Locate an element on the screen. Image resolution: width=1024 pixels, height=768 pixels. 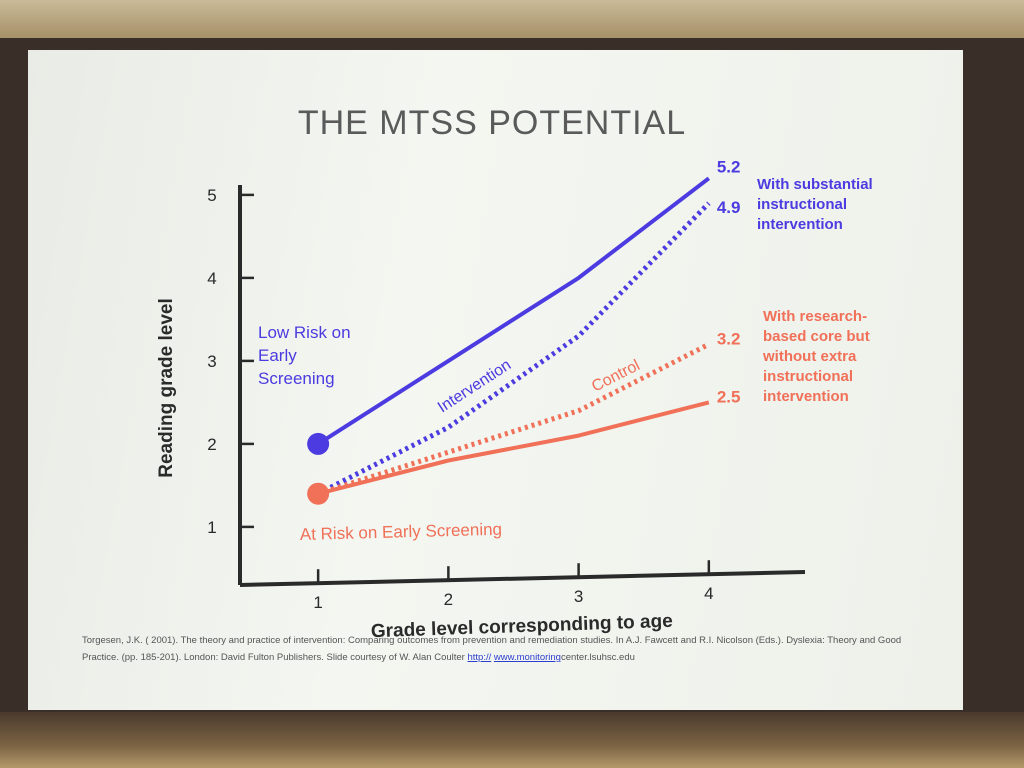
ceiling-background is located at coordinates (512, 20).